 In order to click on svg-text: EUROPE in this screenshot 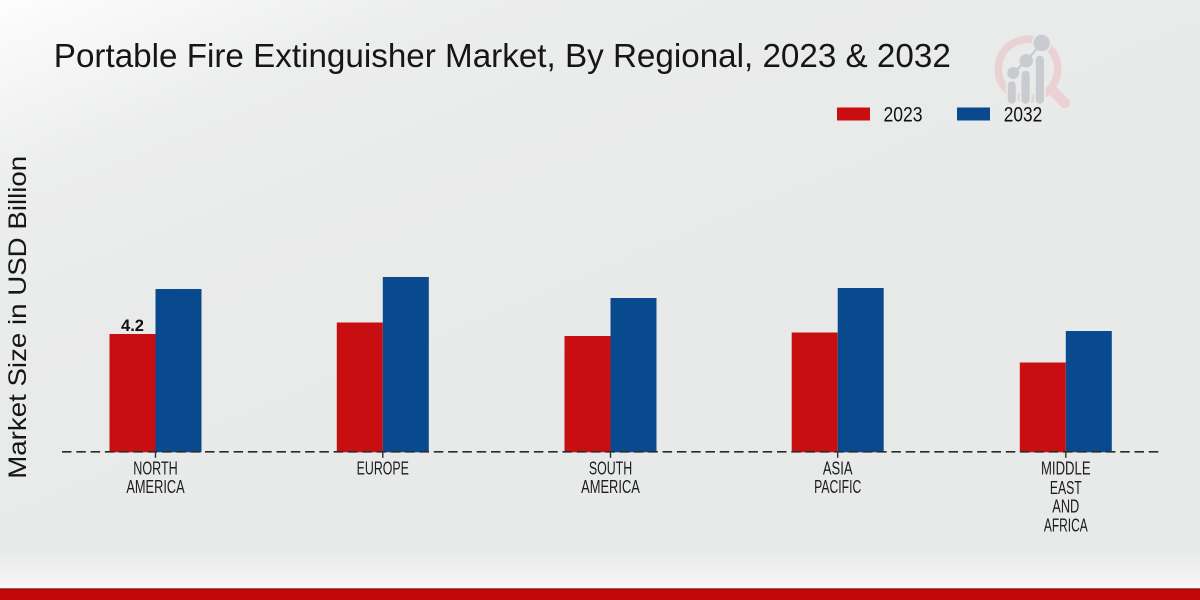, I will do `click(383, 469)`.